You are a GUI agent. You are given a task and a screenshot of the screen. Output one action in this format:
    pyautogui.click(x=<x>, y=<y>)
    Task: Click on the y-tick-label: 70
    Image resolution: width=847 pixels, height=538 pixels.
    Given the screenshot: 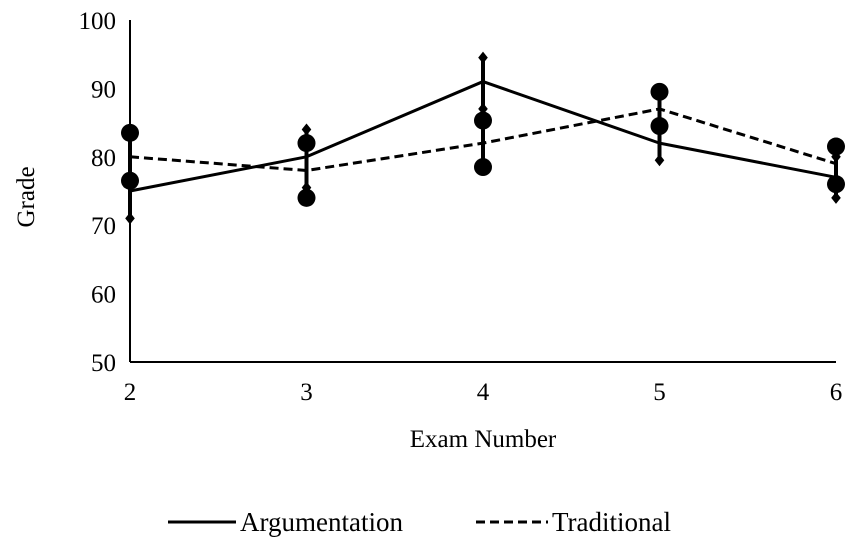 What is the action you would take?
    pyautogui.click(x=103, y=226)
    